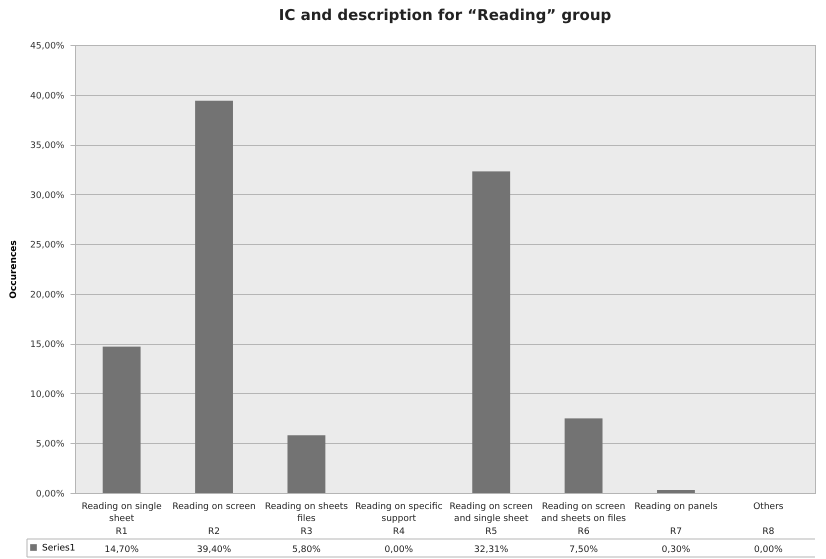  I want to click on category-label: Others R8, so click(768, 519).